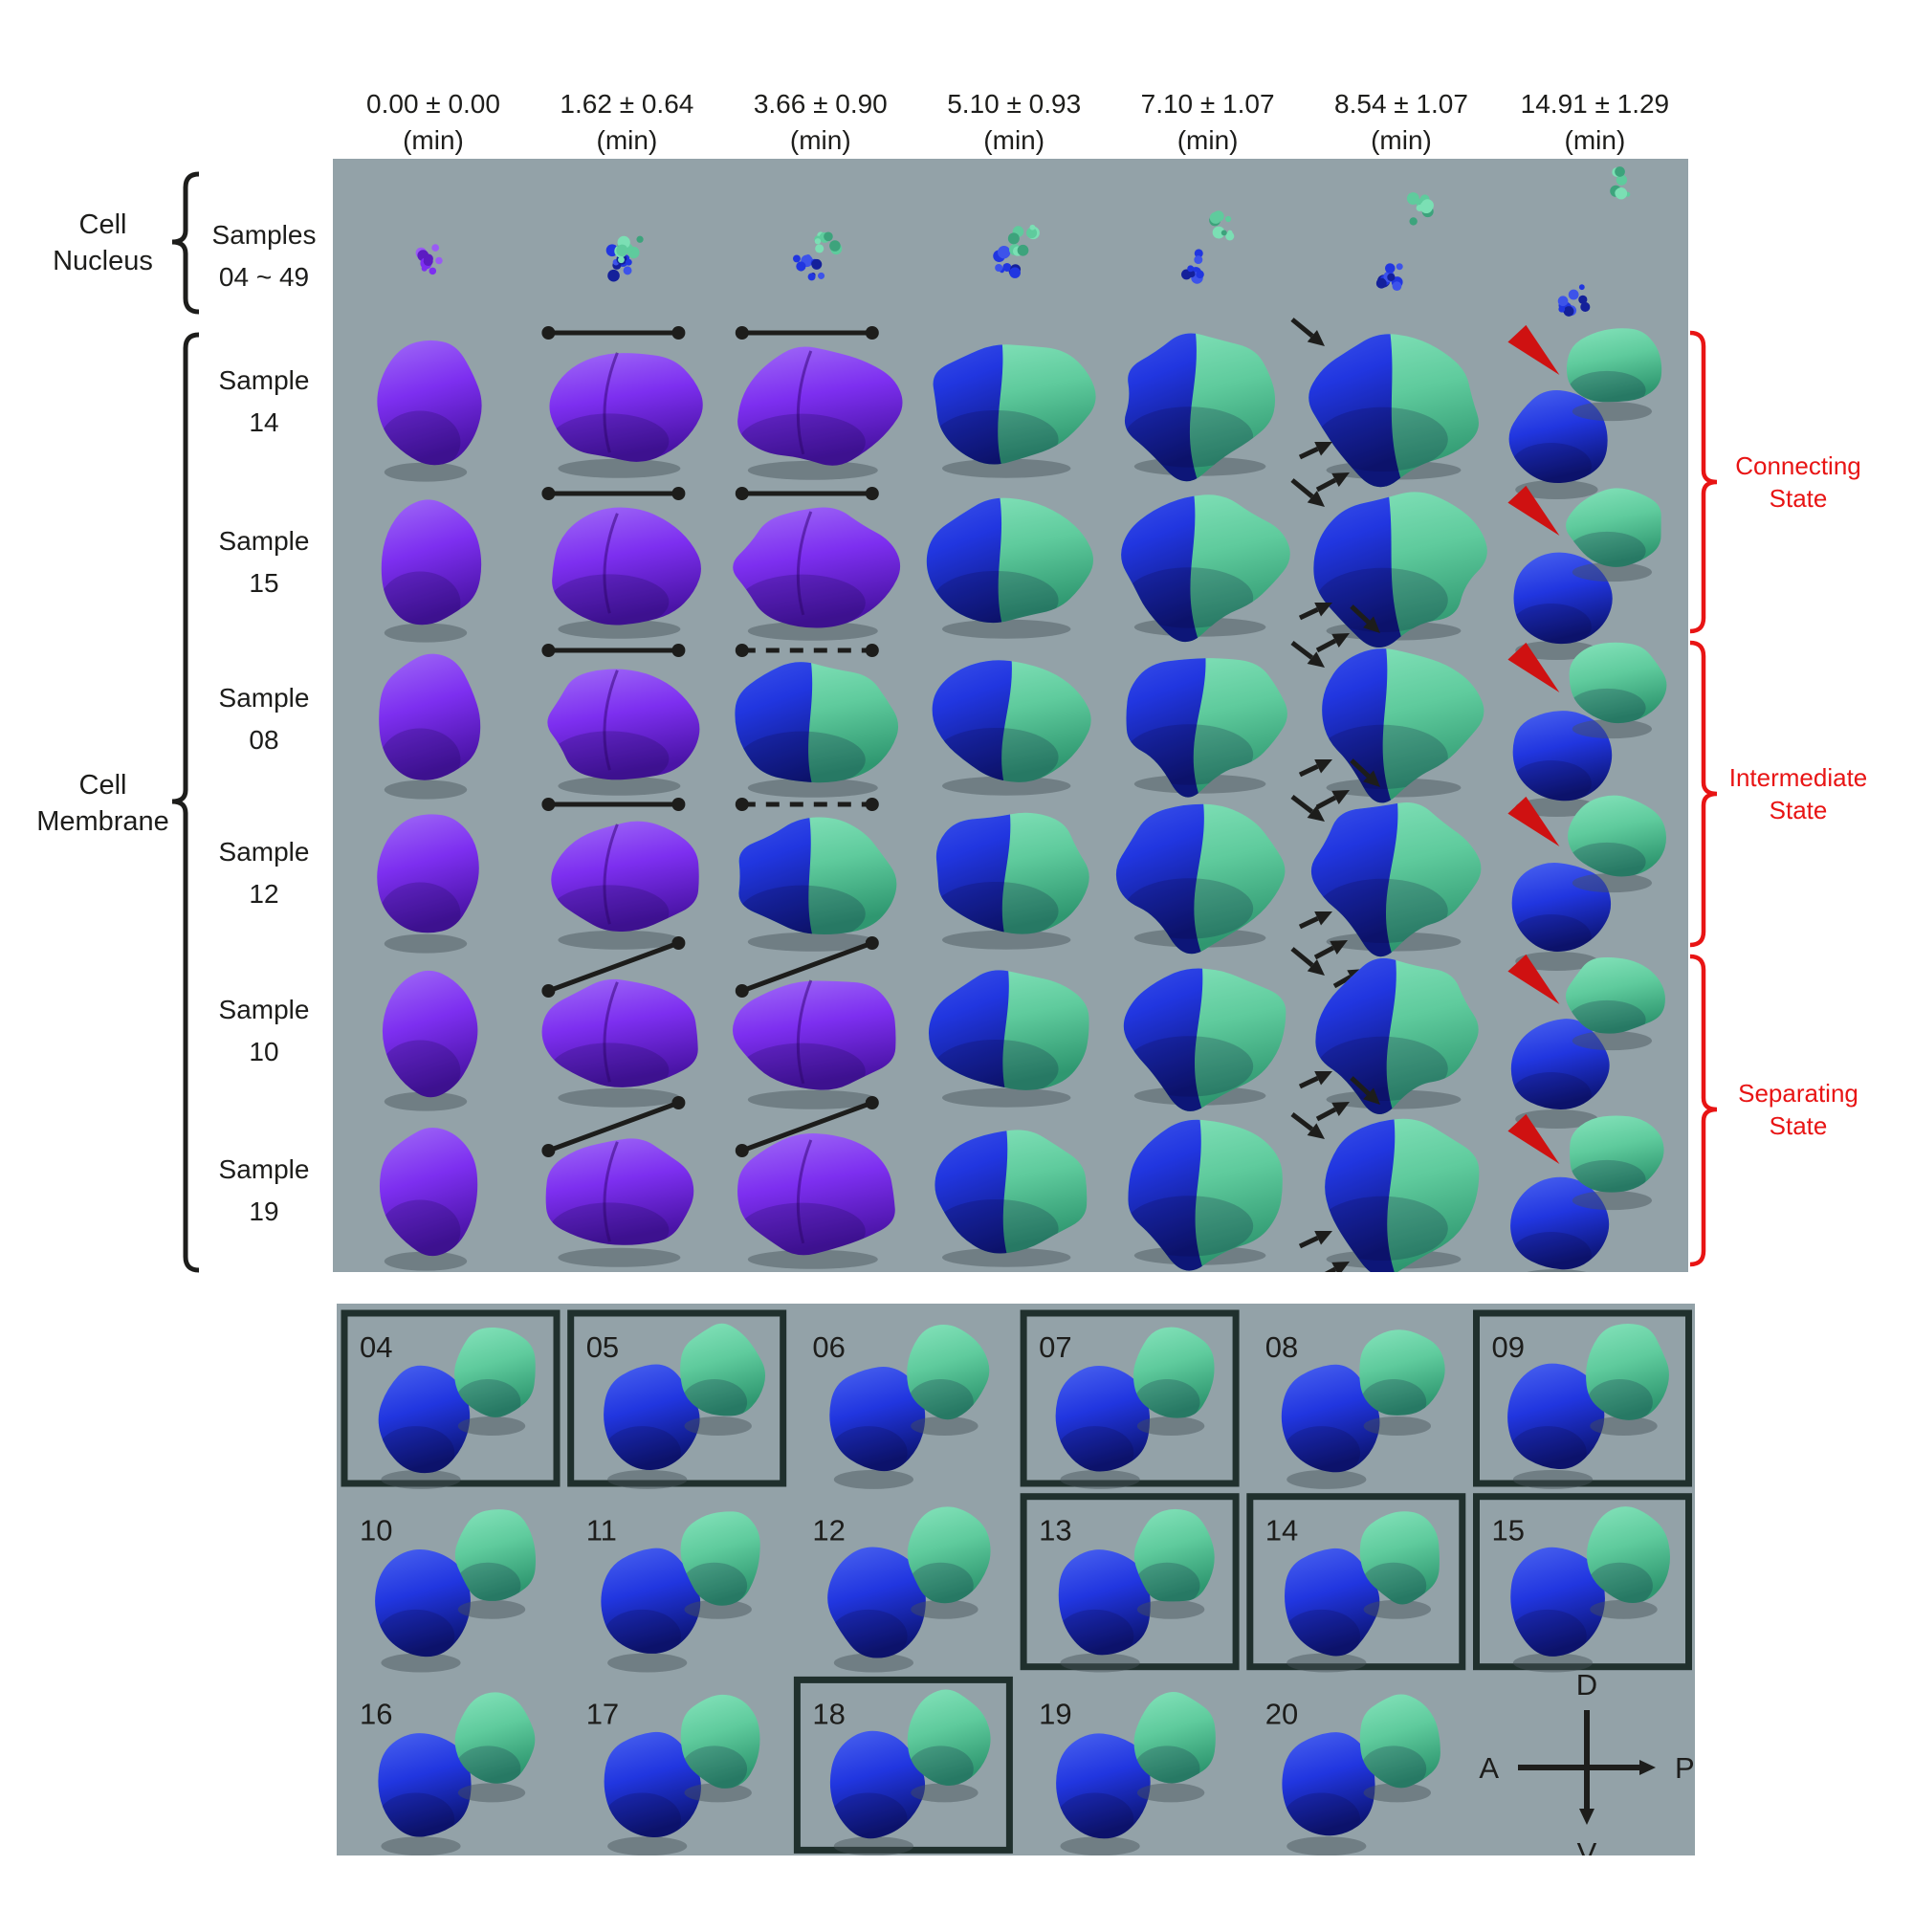 Image resolution: width=1913 pixels, height=1932 pixels. What do you see at coordinates (264, 740) in the screenshot?
I see `row-label-line: 08` at bounding box center [264, 740].